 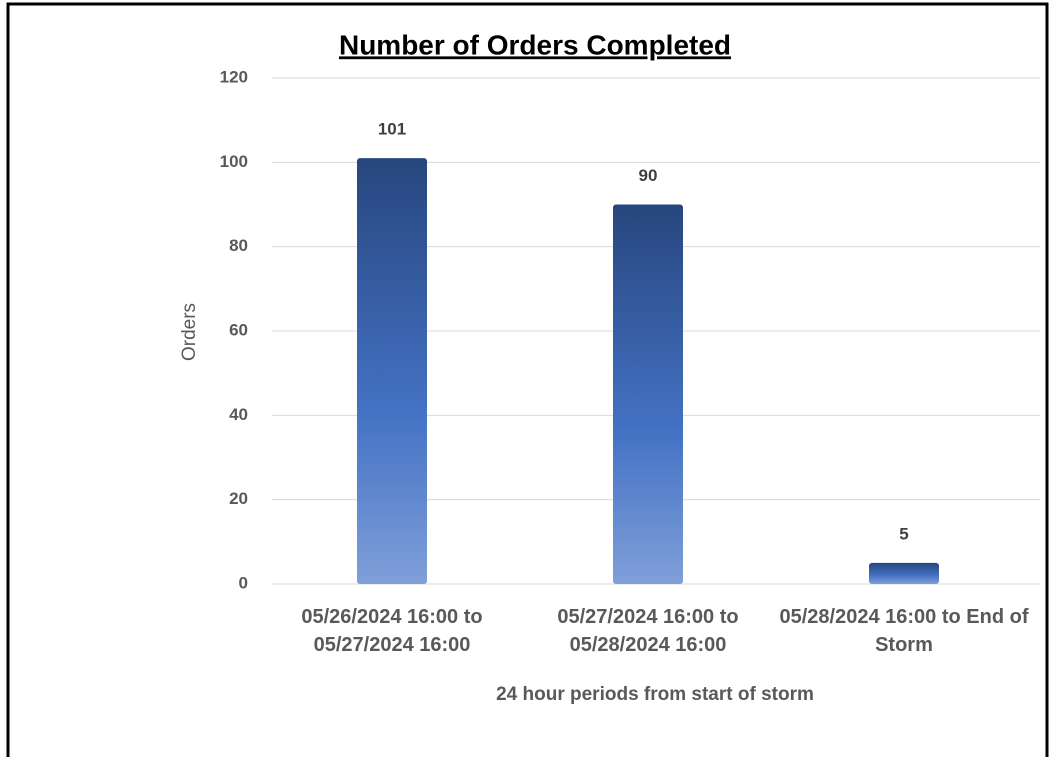 I want to click on y-tick-label: 20, so click(x=238, y=498).